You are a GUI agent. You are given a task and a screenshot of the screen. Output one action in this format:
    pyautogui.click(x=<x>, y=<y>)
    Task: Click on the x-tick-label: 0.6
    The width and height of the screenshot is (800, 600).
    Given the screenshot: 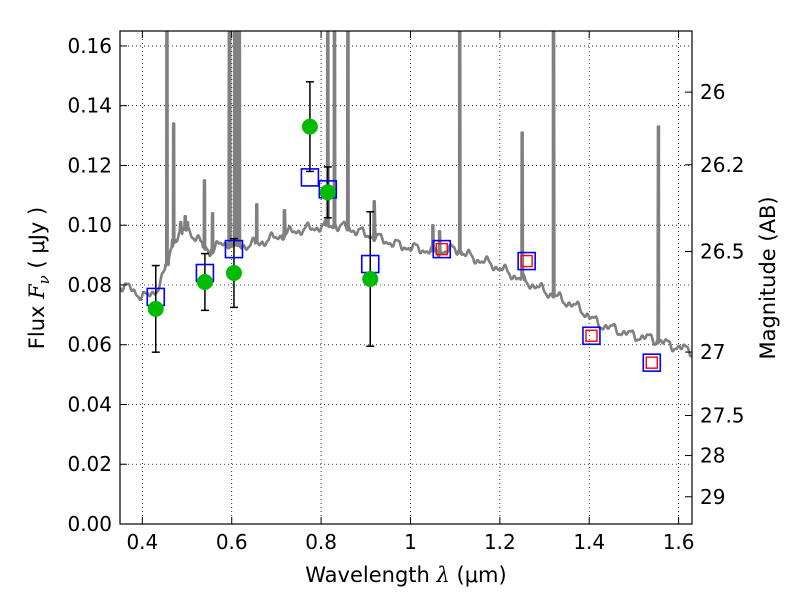 What is the action you would take?
    pyautogui.click(x=232, y=542)
    